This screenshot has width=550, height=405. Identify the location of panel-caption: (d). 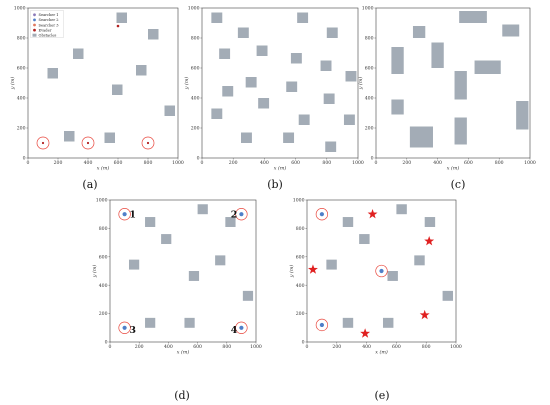
(182, 395).